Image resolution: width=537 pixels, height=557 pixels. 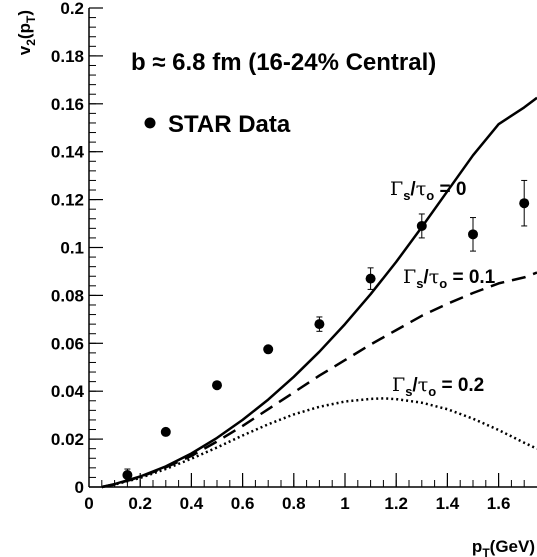 I want to click on x-tick-label: 0.2, so click(x=140, y=503).